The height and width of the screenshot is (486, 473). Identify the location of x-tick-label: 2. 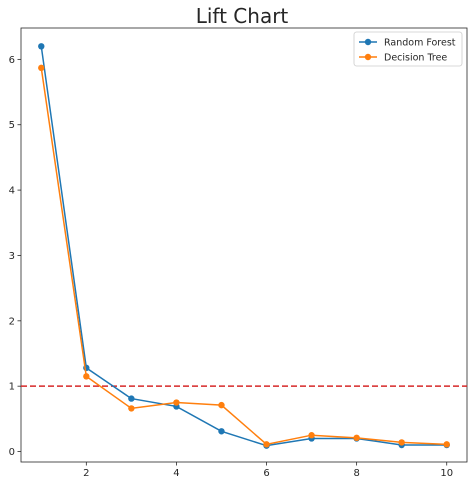
(86, 473).